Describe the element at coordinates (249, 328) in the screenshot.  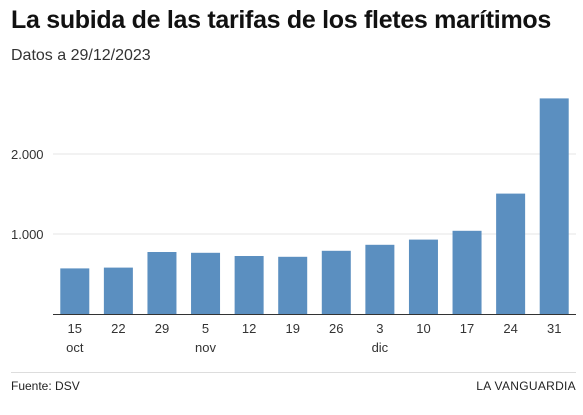
I see `x-tick-label: 12` at that location.